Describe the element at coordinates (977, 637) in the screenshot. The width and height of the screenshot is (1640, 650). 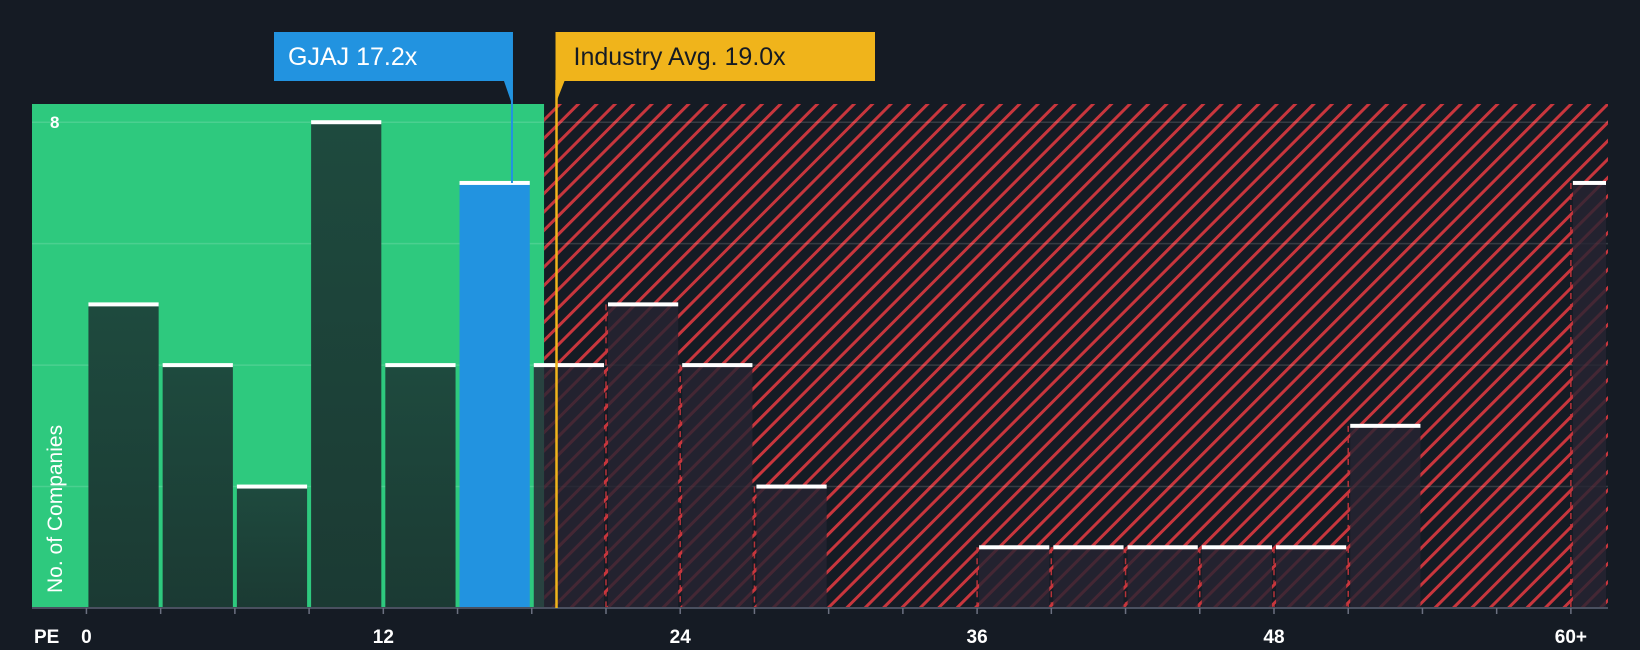
I see `x-tick-label: 36` at that location.